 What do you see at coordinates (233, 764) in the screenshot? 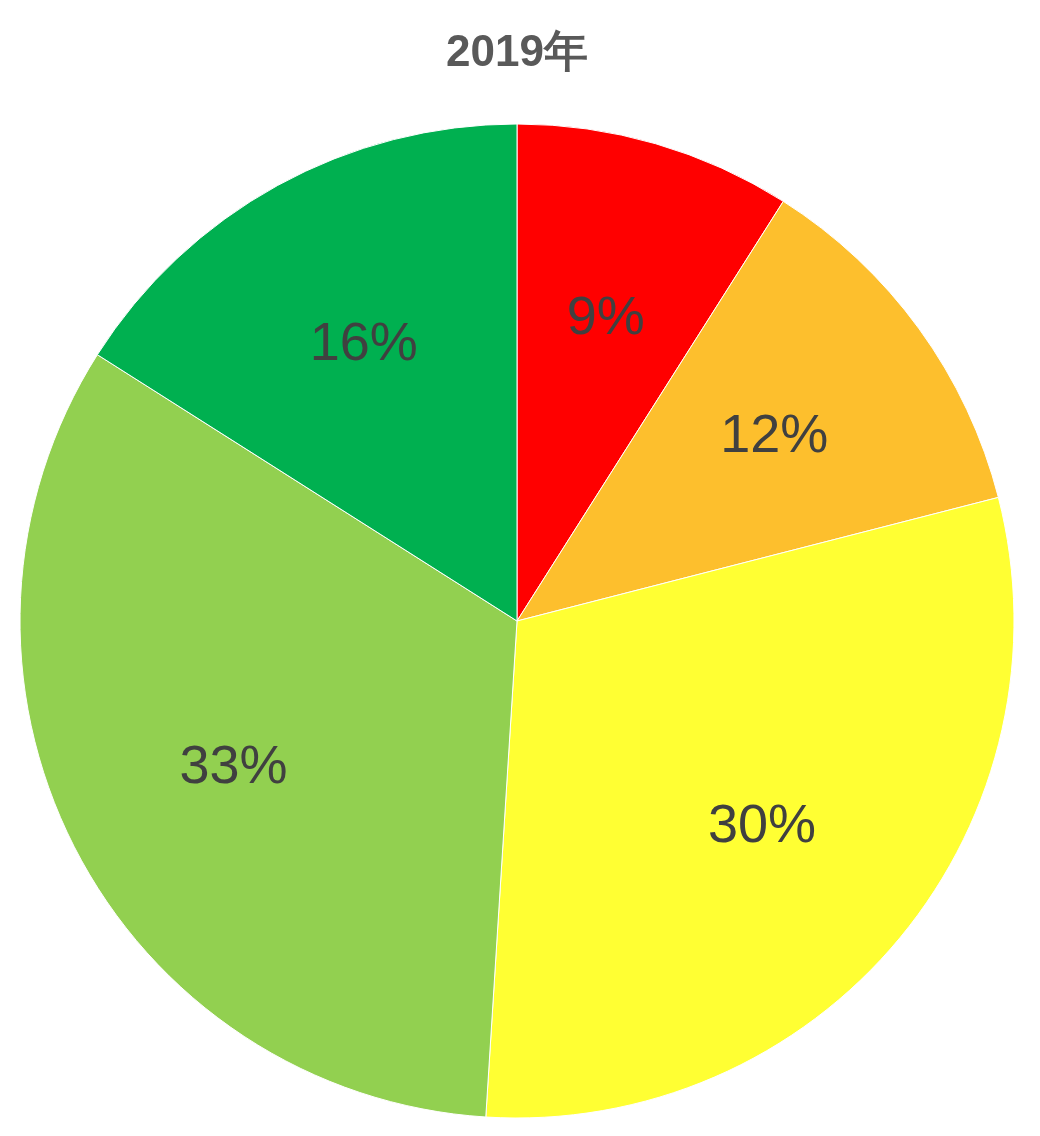
I see `data-label: 33%` at bounding box center [233, 764].